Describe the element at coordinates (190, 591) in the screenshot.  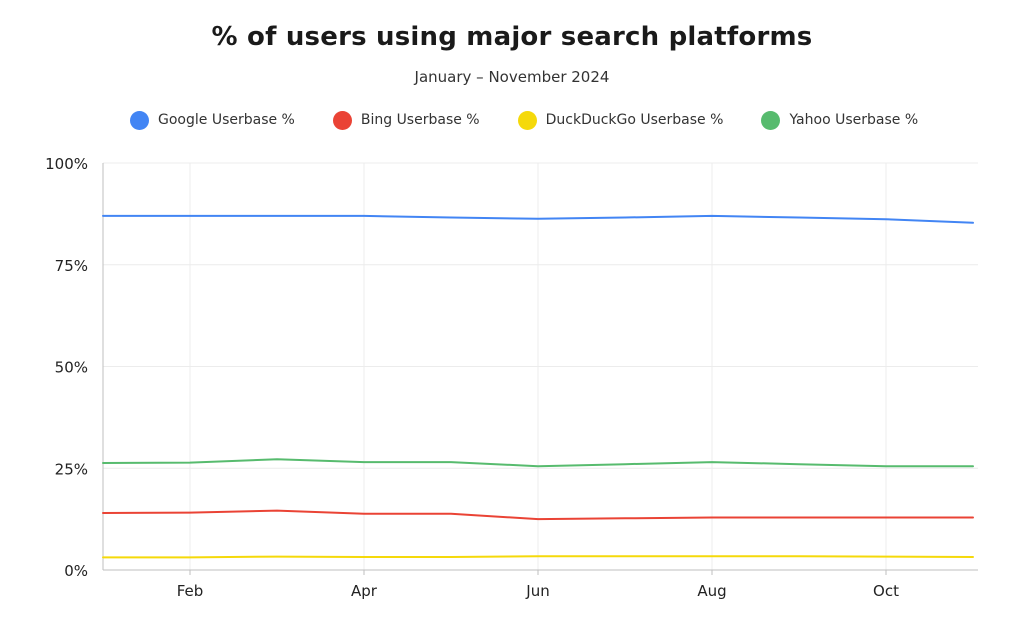
I see `x-tick-label: Feb` at that location.